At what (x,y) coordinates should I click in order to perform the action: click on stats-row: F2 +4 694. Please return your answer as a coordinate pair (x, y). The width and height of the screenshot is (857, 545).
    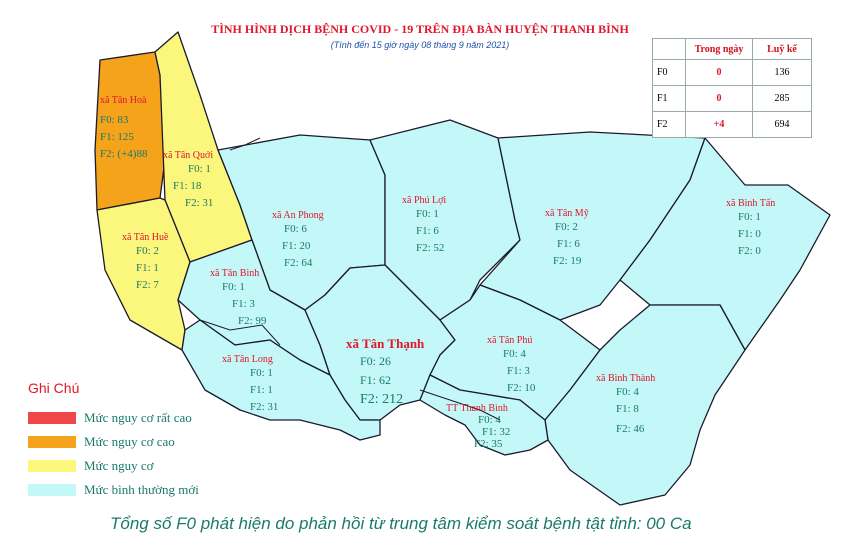
    Looking at the image, I should click on (732, 124).